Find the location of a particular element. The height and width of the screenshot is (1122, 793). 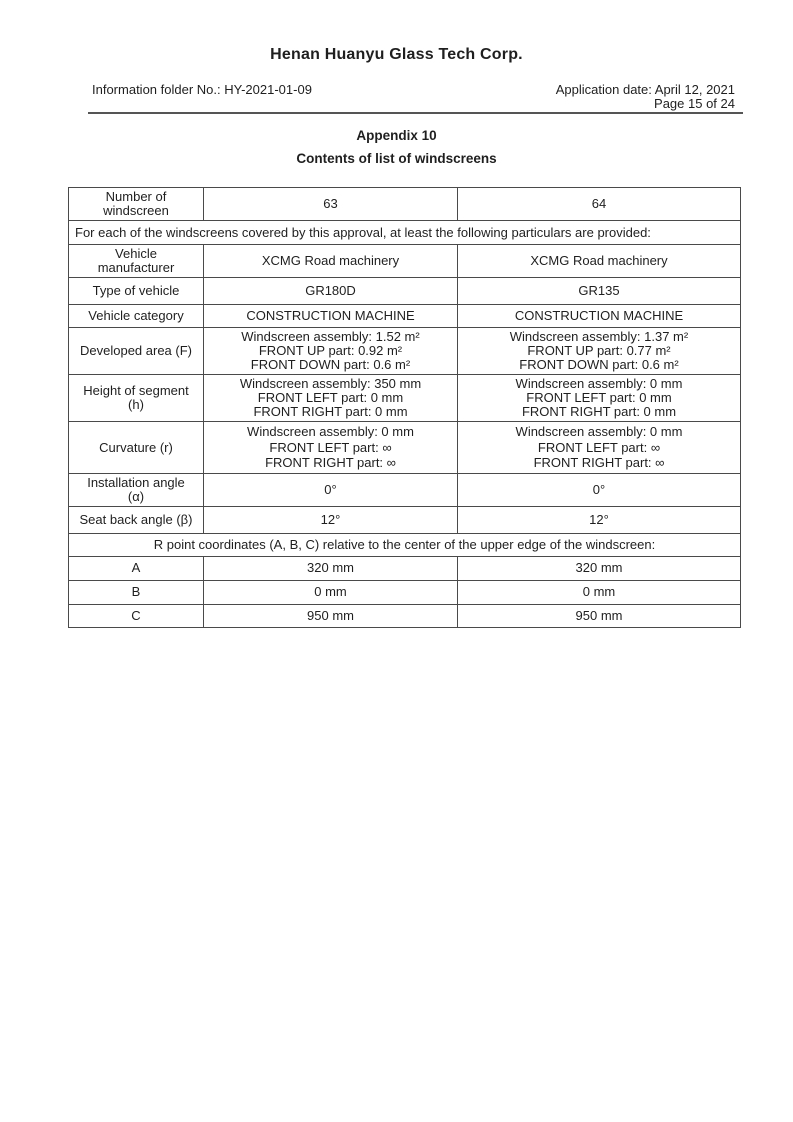

cell-b-63: 0 mm is located at coordinates (330, 592).